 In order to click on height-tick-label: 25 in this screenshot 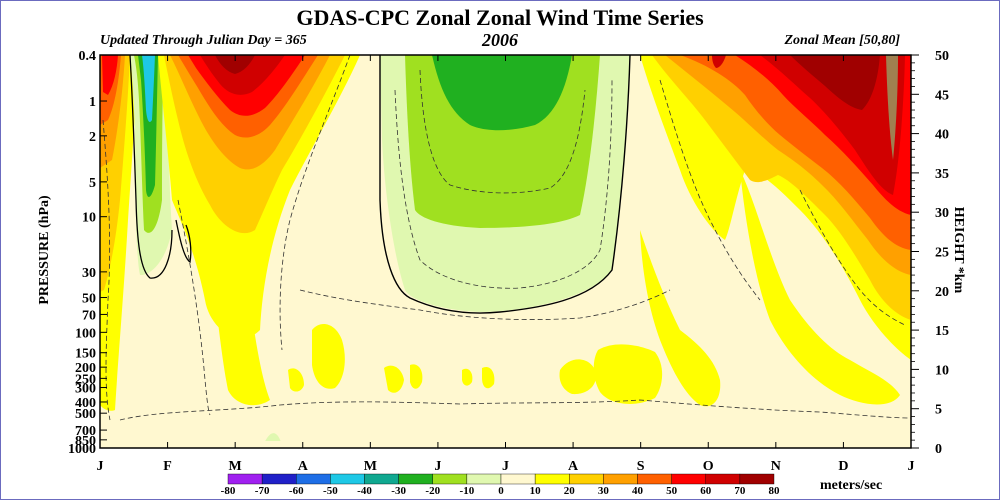, I will do `click(942, 253)`.